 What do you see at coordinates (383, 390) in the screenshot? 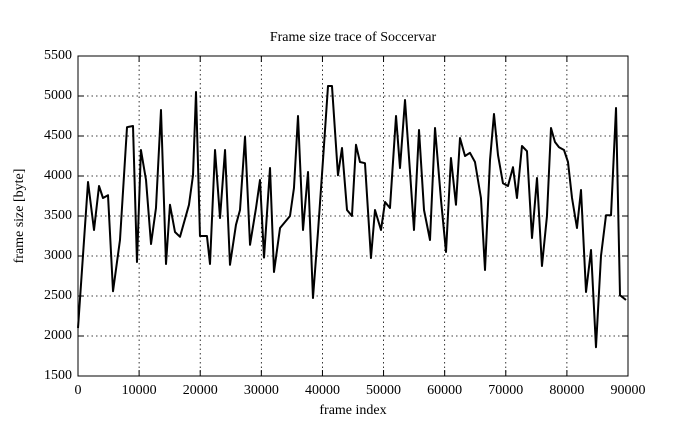
I see `x-tick-label: 50000` at bounding box center [383, 390].